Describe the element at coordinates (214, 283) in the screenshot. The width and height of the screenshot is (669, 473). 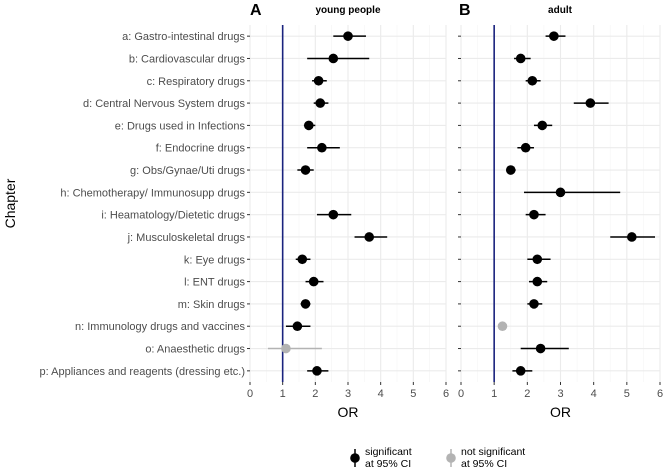
I see `category-label: l: ENT drugs` at that location.